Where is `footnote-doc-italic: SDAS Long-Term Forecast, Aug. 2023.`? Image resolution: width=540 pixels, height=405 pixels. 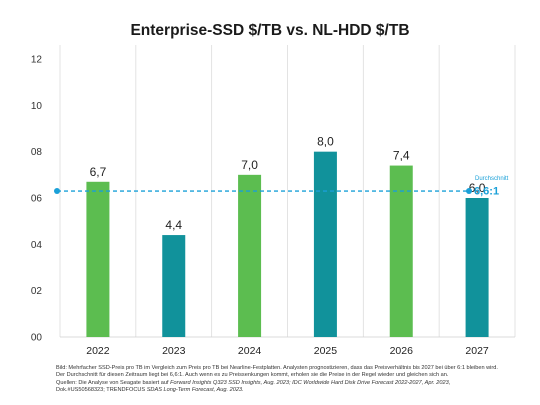
footnote-doc-italic: SDAS Long-Term Forecast, Aug. 2023. is located at coordinates (195, 390).